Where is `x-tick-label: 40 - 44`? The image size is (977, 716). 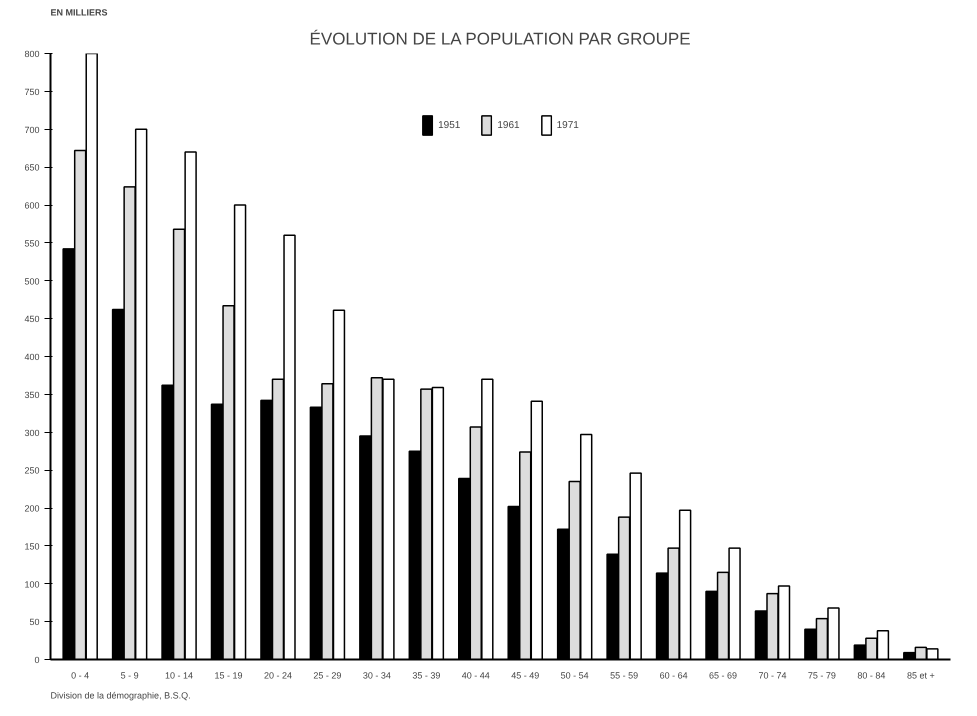 x-tick-label: 40 - 44 is located at coordinates (476, 675).